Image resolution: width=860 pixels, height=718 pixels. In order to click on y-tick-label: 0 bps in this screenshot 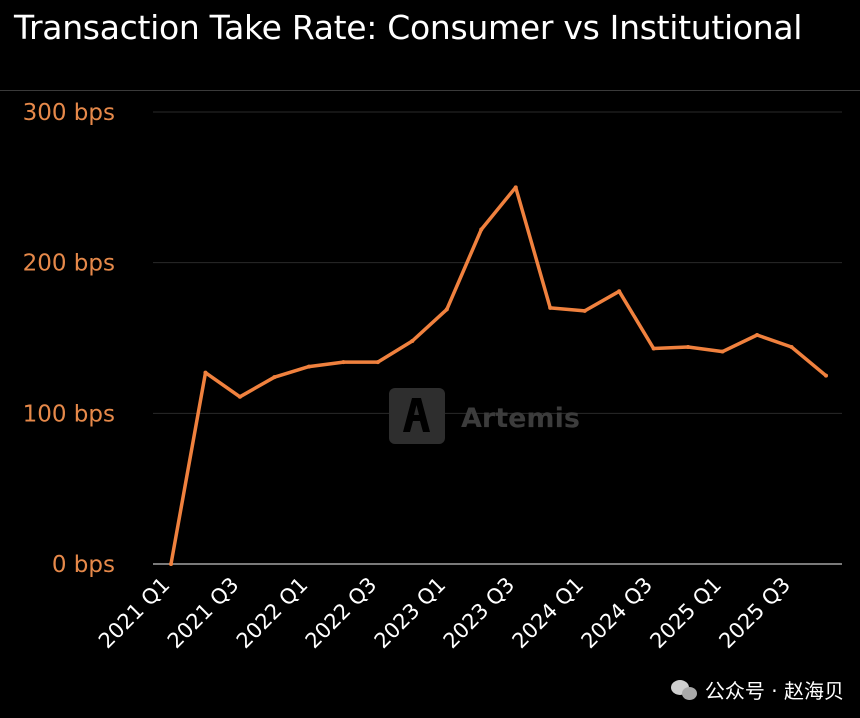, I will do `click(83, 565)`.